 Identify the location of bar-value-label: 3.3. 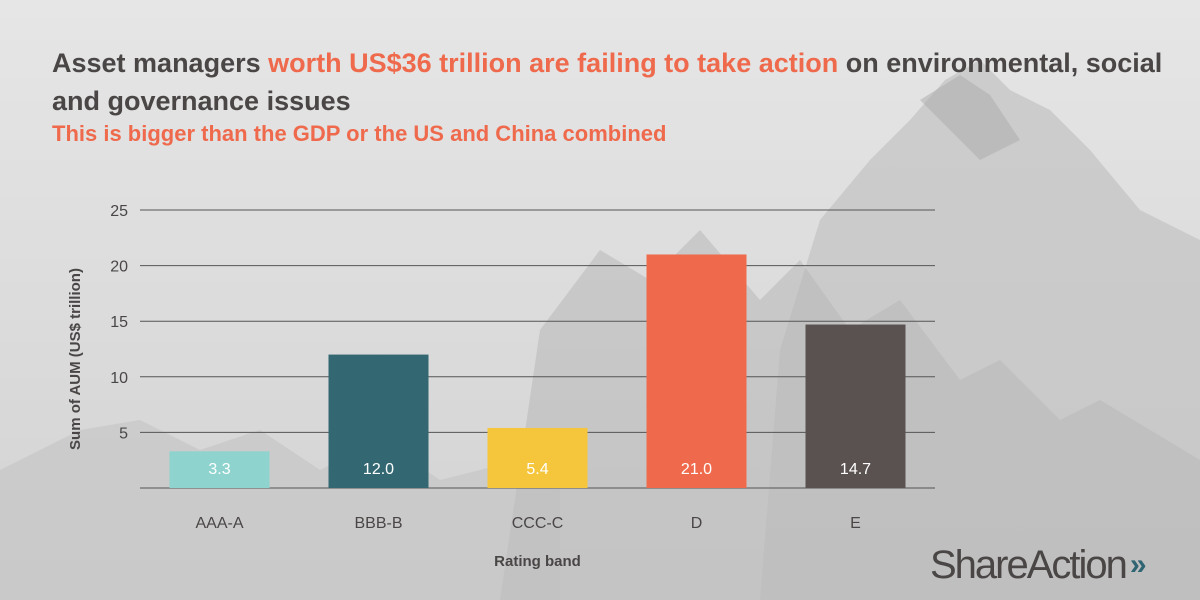
(219, 469).